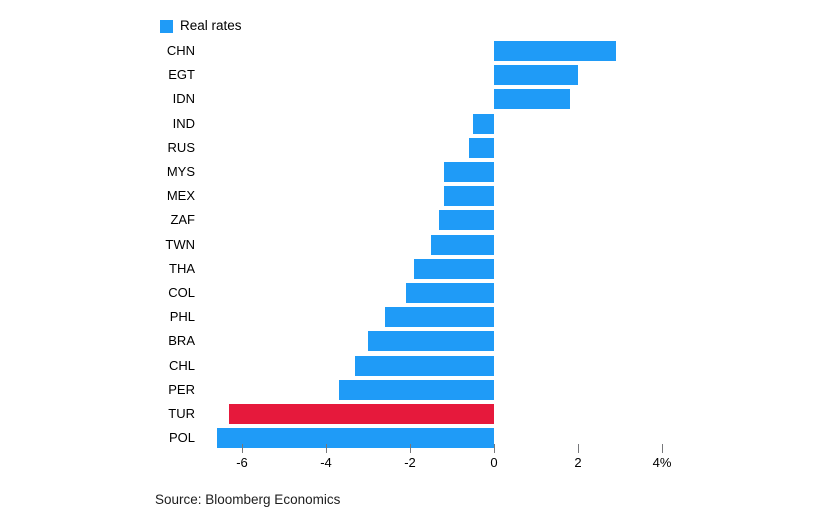 Image resolution: width=822 pixels, height=528 pixels. What do you see at coordinates (410, 462) in the screenshot?
I see `x-axis-tick-label: -2` at bounding box center [410, 462].